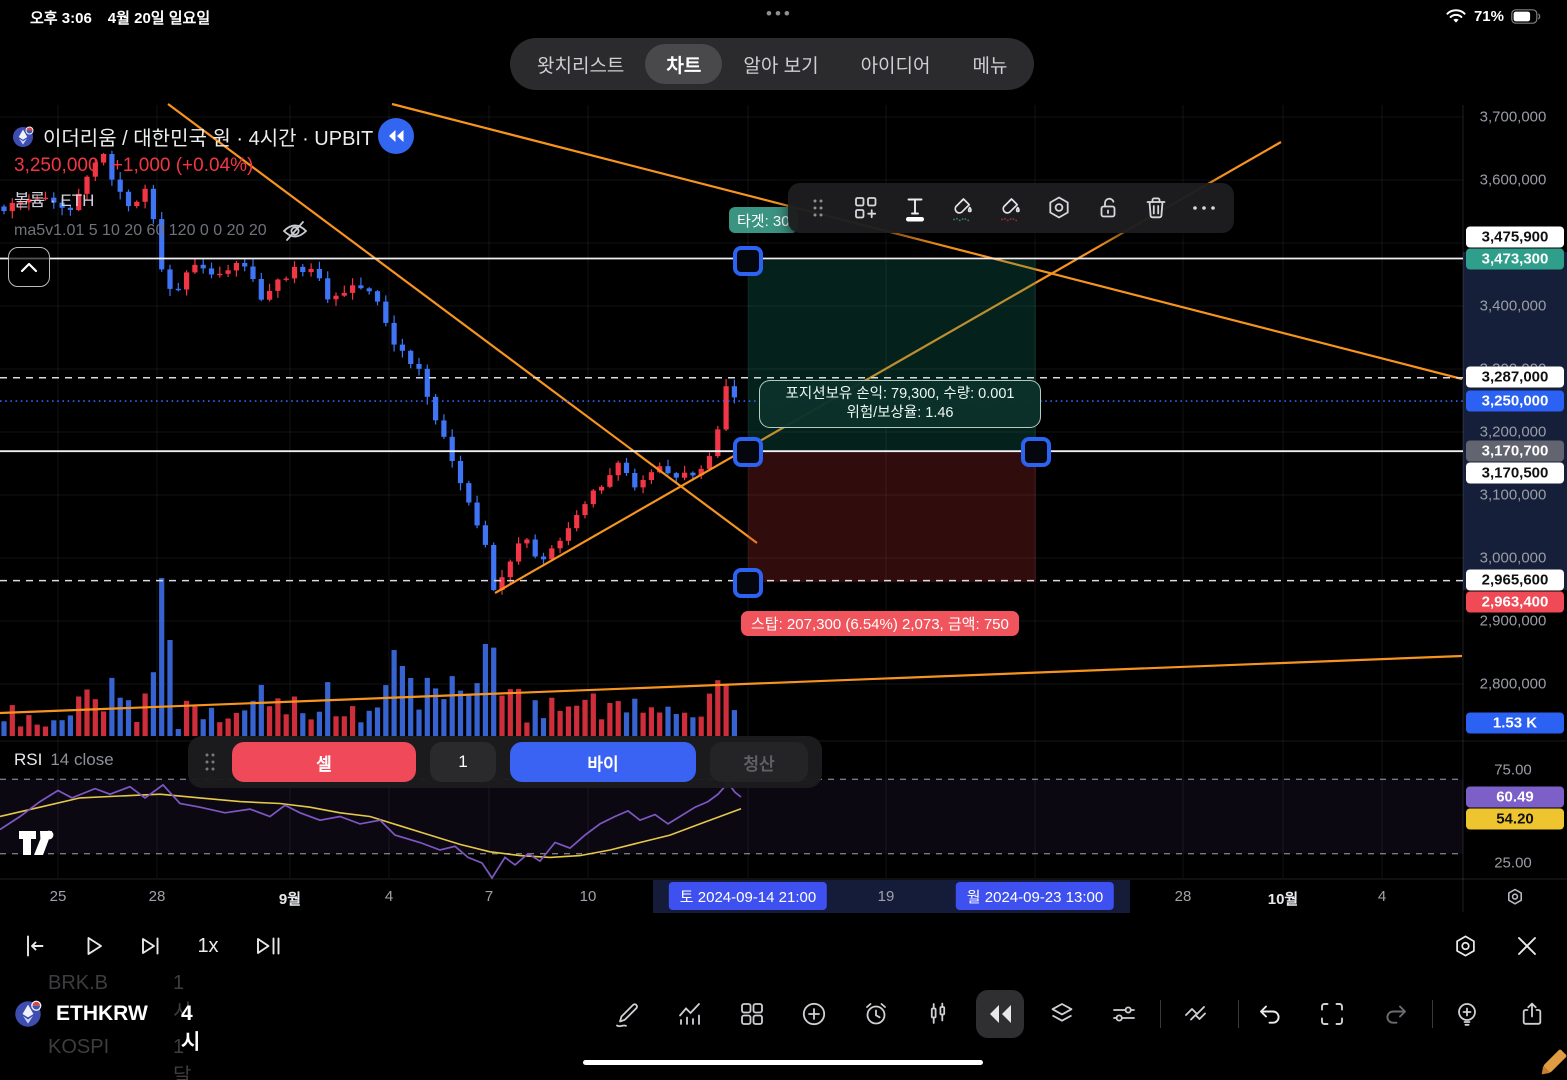  What do you see at coordinates (56, 165) in the screenshot?
I see `last-price: 3,250,000` at bounding box center [56, 165].